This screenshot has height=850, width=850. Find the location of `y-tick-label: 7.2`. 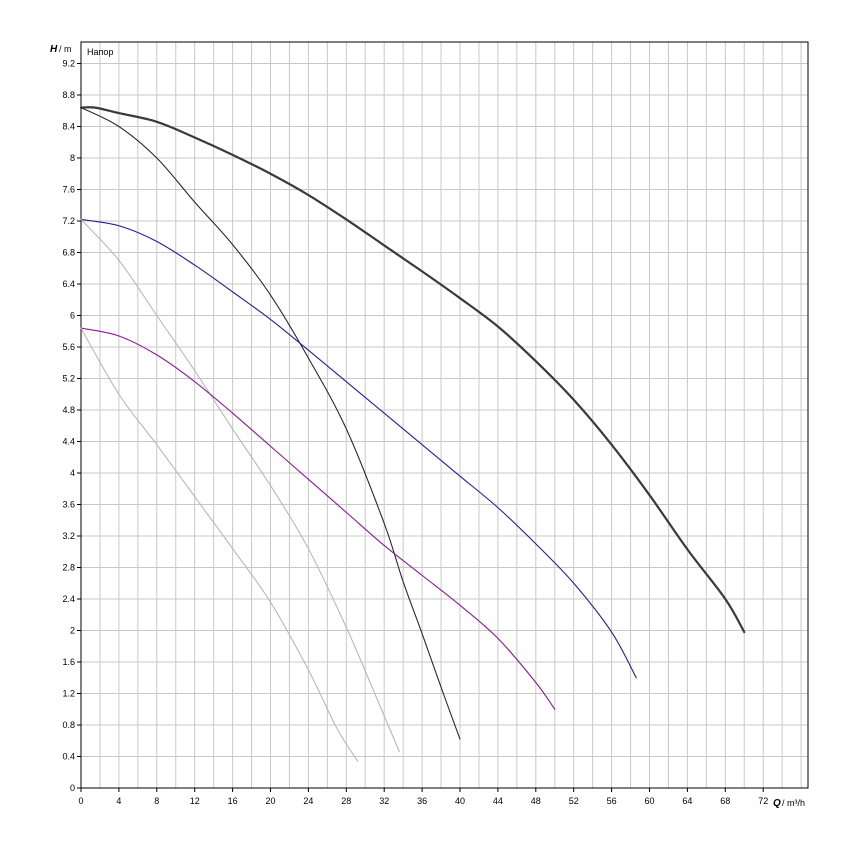

y-tick-label: 7.2 is located at coordinates (68, 221).